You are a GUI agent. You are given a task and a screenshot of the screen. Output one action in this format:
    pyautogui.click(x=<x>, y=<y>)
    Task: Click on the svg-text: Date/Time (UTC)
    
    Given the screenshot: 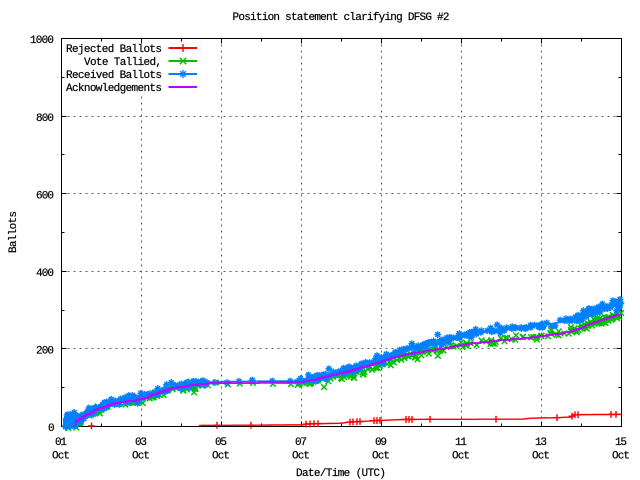 What is the action you would take?
    pyautogui.click(x=341, y=474)
    